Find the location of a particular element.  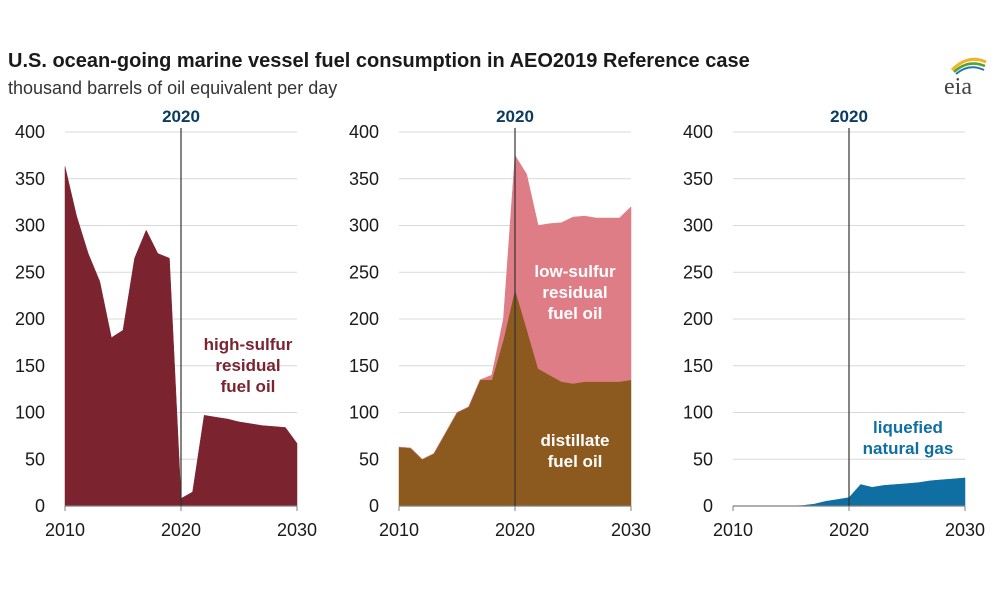

logo-arc-blue is located at coordinates (970, 70).